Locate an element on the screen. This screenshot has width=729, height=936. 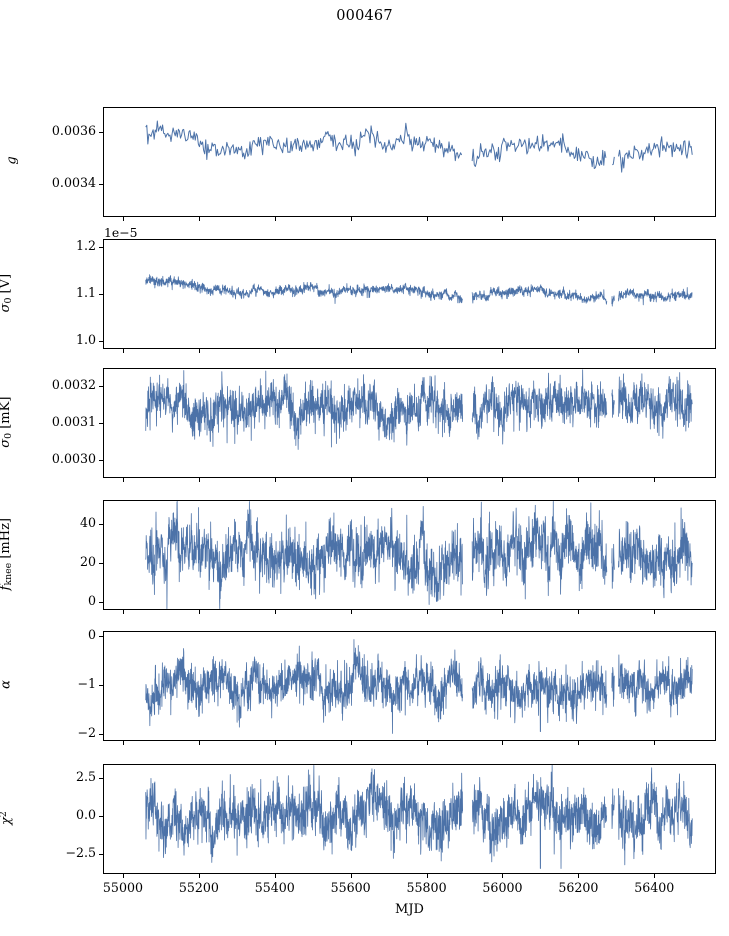
y-axis-label-sigma0-volt: σ0 [V] is located at coordinates (7, 293).